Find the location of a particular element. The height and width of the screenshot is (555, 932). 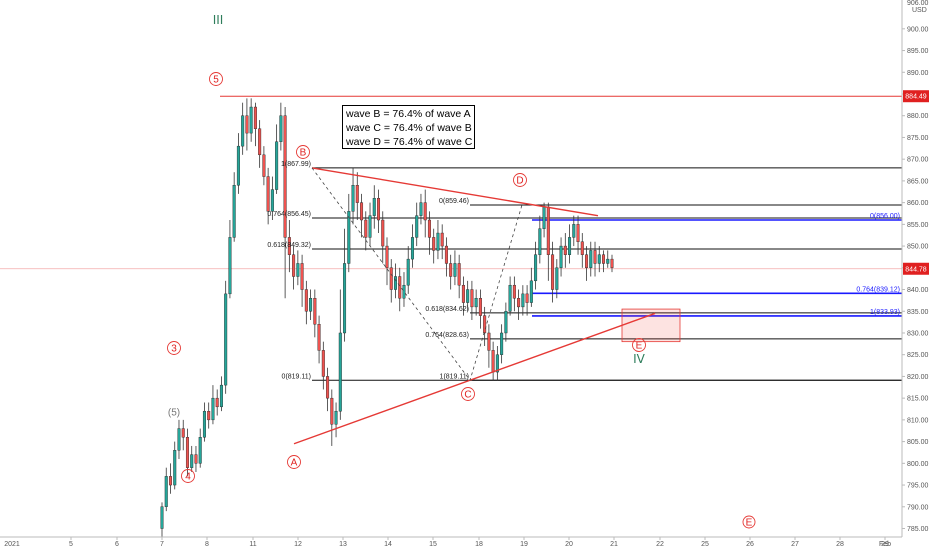

y-axis-unit-label: USD is located at coordinates (919, 10).